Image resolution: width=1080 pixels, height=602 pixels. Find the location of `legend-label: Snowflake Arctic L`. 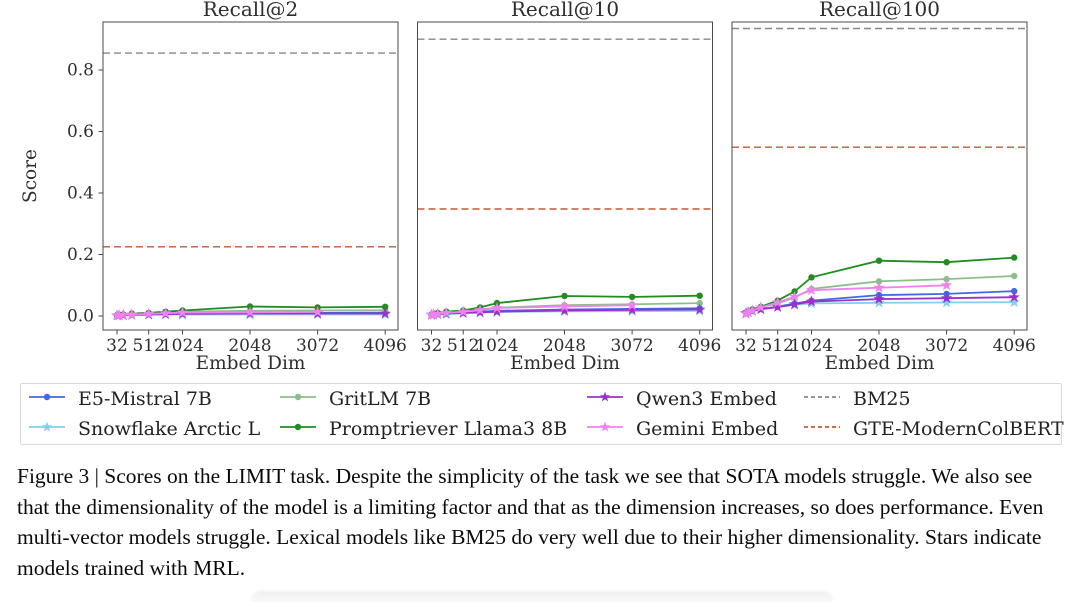

legend-label: Snowflake Arctic L is located at coordinates (169, 429).